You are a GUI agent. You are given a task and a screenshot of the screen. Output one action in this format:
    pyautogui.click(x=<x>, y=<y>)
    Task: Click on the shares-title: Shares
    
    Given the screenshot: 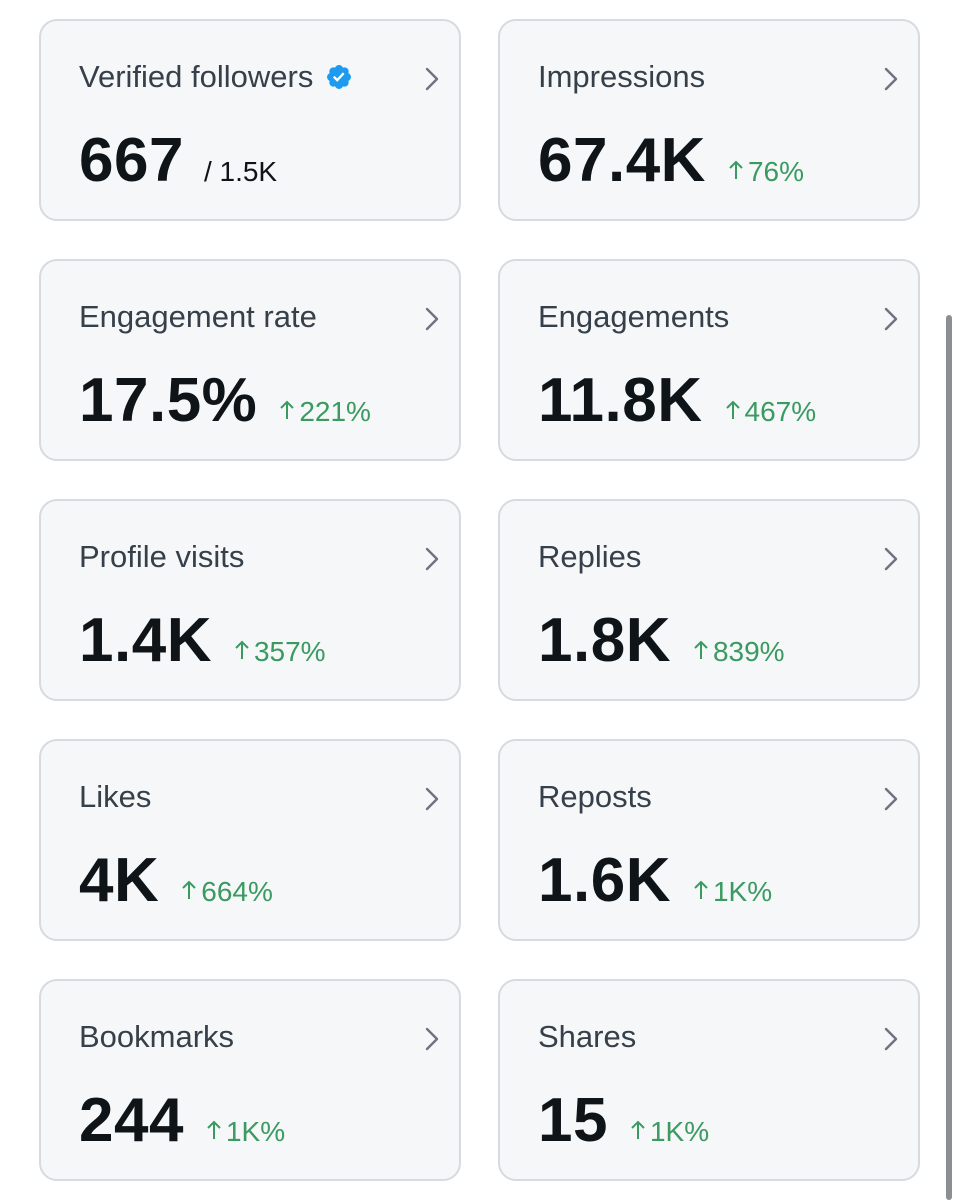 What is the action you would take?
    pyautogui.click(x=587, y=1036)
    